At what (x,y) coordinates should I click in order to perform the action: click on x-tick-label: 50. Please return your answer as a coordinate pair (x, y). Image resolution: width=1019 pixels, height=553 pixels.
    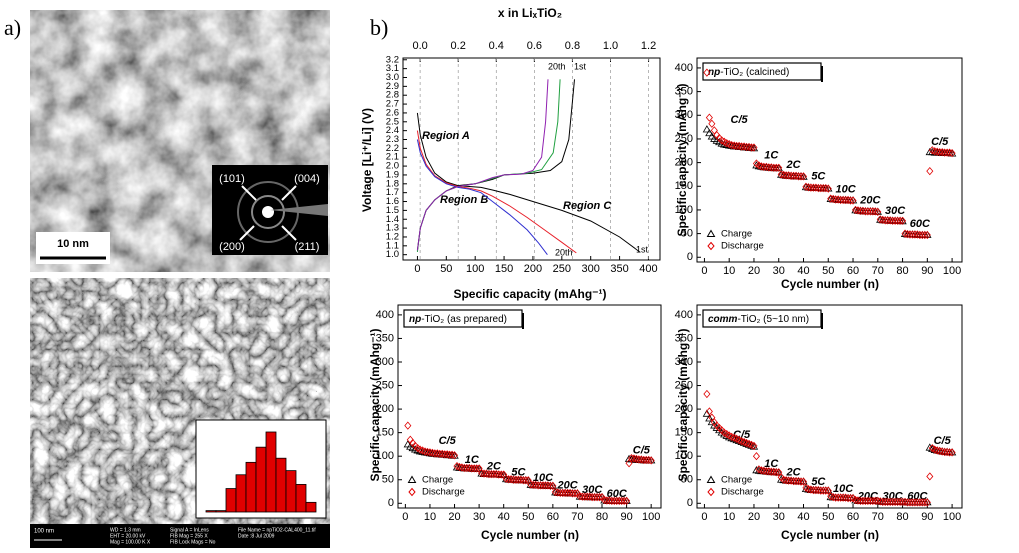
    Looking at the image, I should click on (828, 271).